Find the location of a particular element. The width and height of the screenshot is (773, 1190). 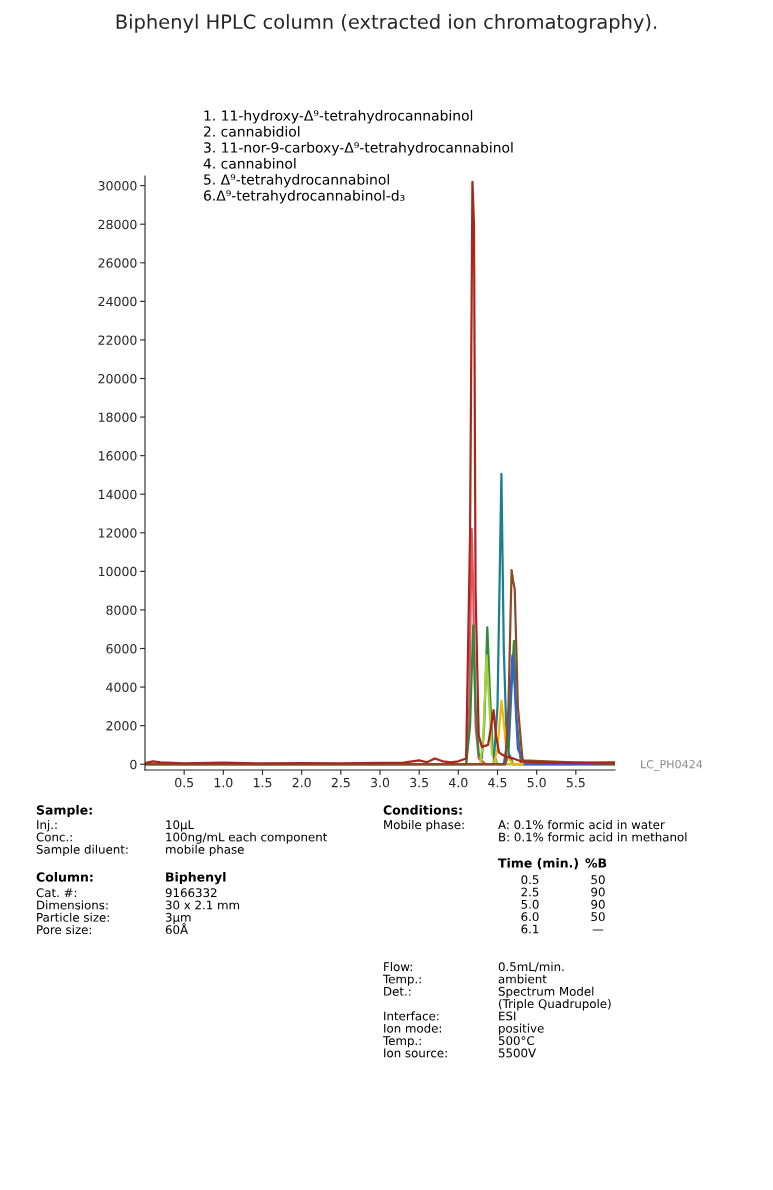

x-tick-label: 4.0 is located at coordinates (458, 782).